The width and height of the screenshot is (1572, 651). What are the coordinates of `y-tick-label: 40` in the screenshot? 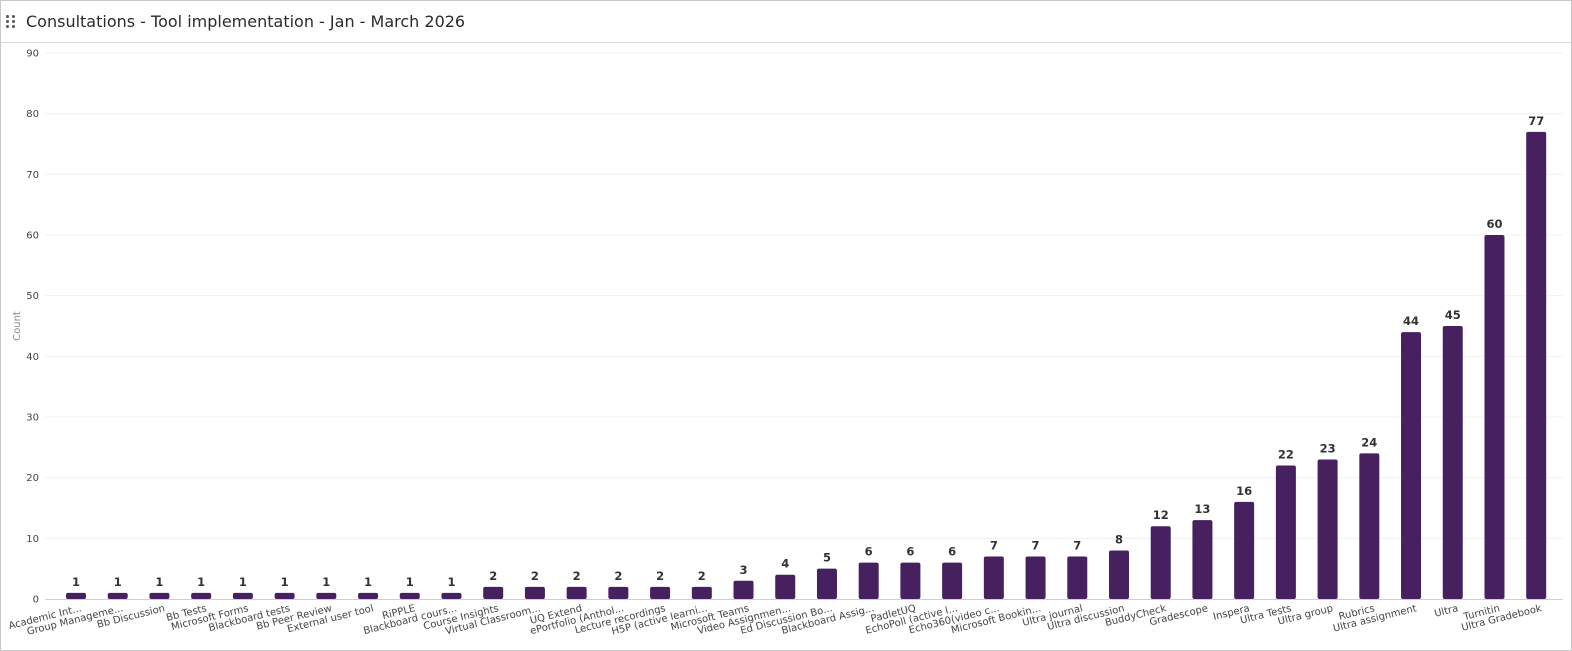 It's located at (32, 357).